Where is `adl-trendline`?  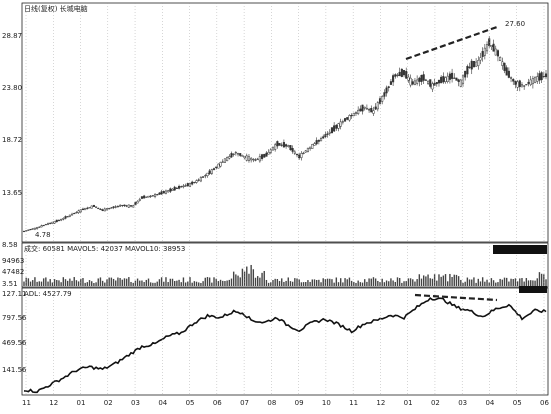 adl-trendline is located at coordinates (456, 297).